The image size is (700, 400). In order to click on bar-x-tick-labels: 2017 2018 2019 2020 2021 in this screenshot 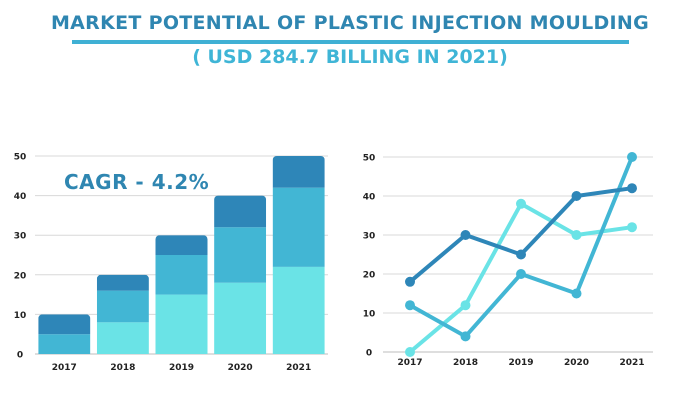, I will do `click(181, 368)`.